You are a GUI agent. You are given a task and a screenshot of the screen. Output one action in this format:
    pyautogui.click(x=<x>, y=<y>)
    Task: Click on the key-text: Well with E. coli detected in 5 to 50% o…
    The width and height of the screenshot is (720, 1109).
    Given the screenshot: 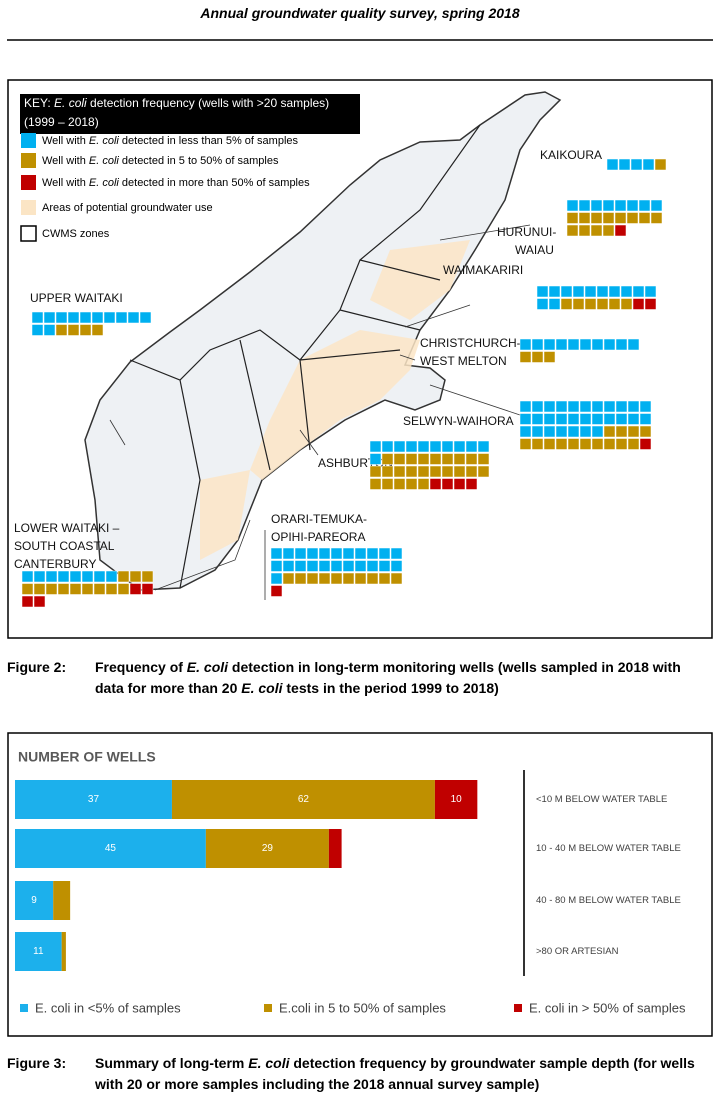 What is the action you would take?
    pyautogui.click(x=160, y=161)
    